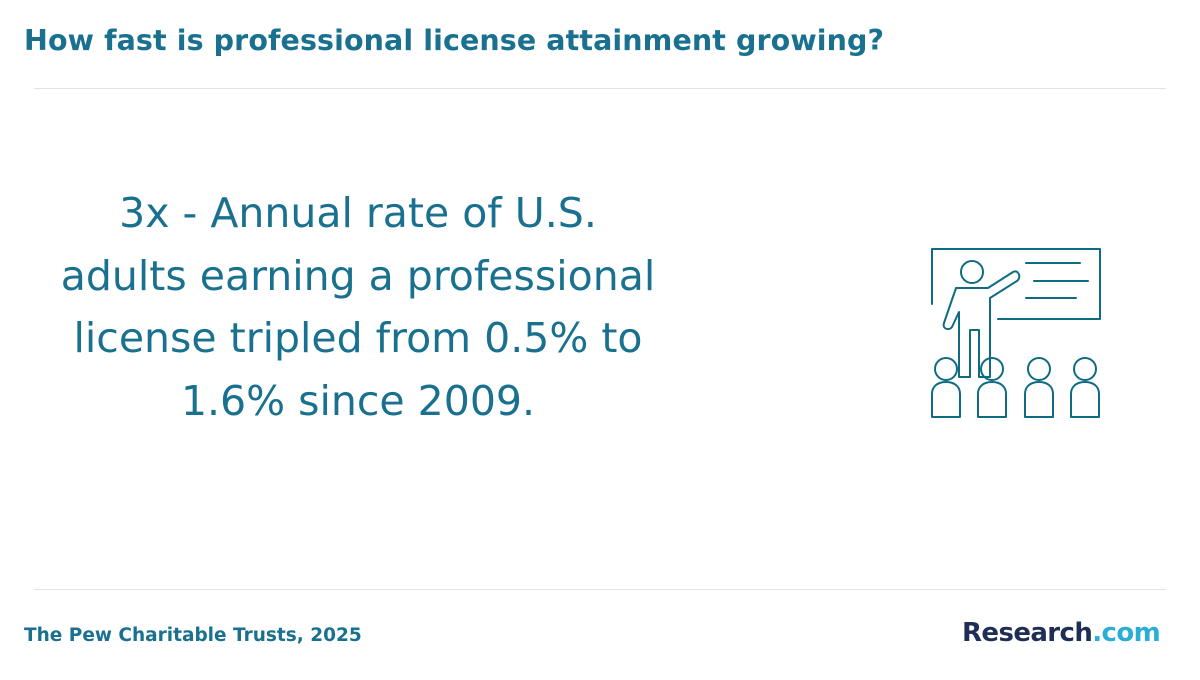  Describe the element at coordinates (600, 589) in the screenshot. I see `bottom-divider` at that location.